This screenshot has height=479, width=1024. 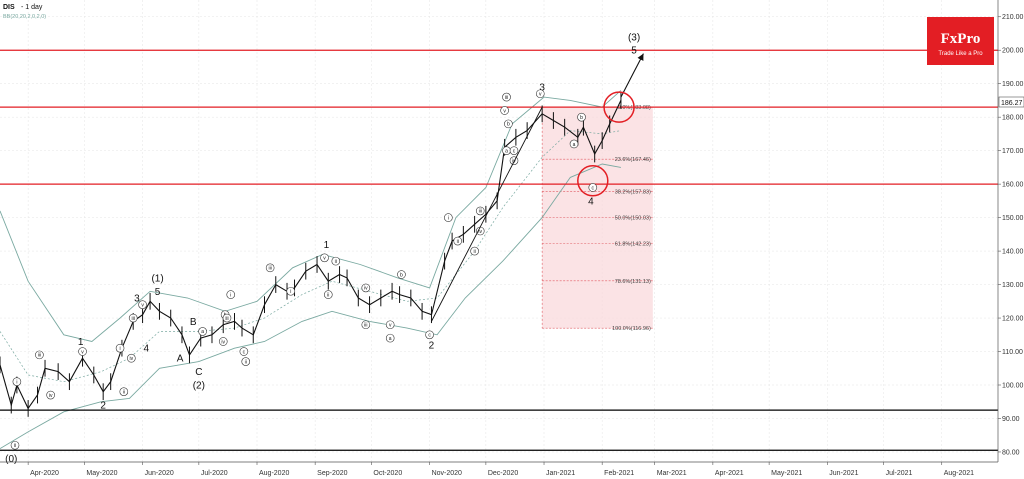 What do you see at coordinates (632, 75) in the screenshot?
I see `projection-arrow` at bounding box center [632, 75].